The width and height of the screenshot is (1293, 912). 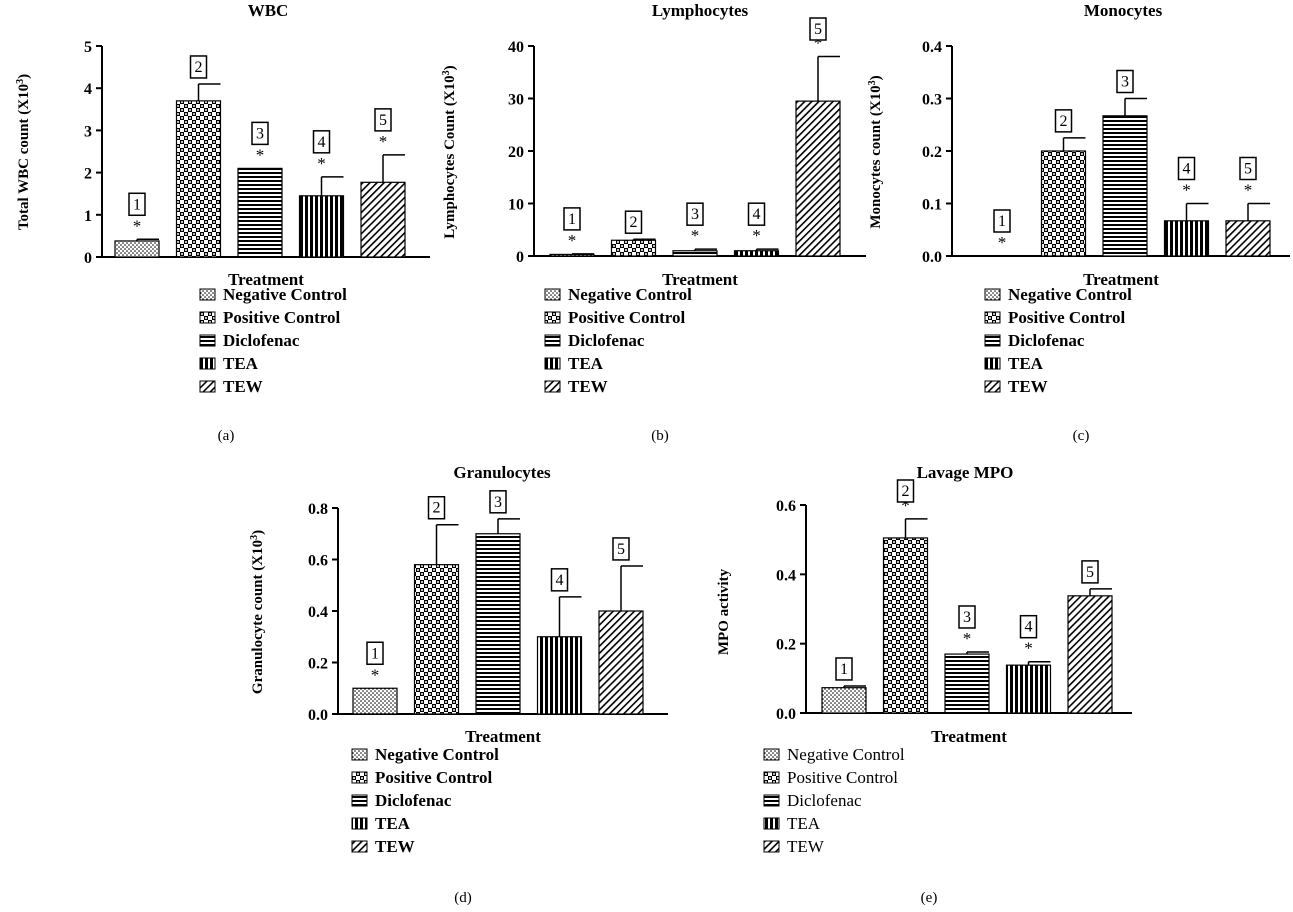 I want to click on y-tick-label: 0.1, so click(x=932, y=205).